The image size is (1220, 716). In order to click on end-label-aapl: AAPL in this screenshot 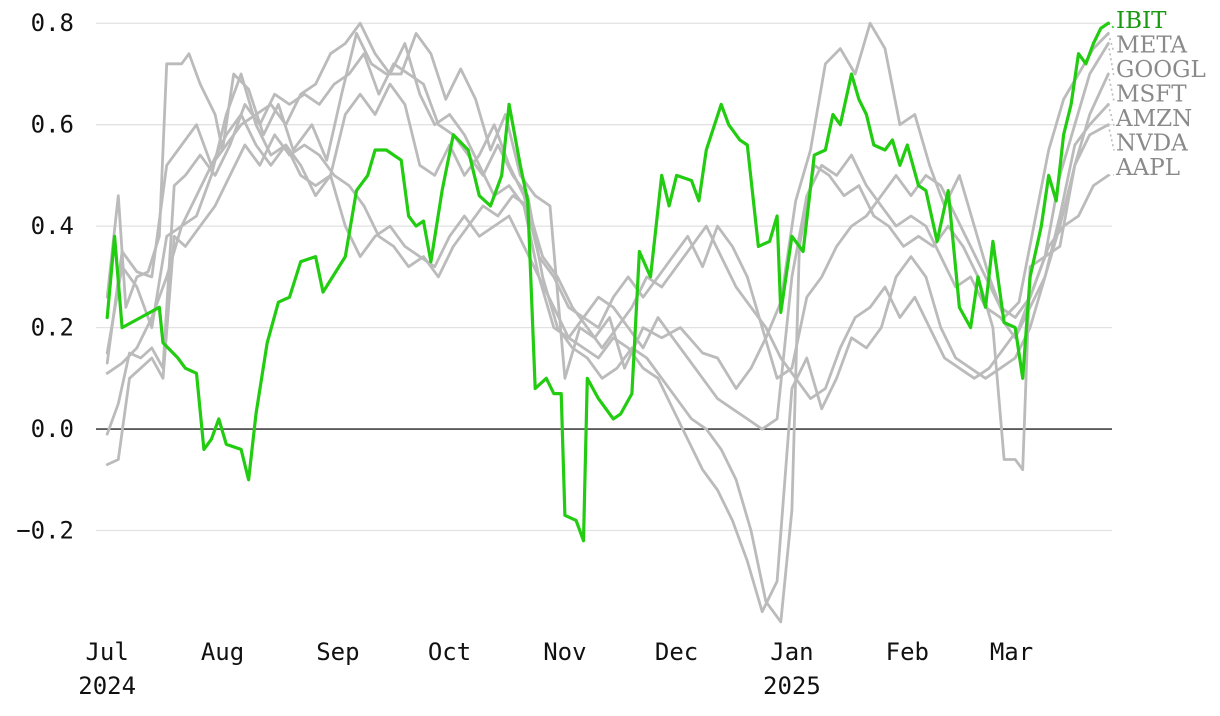, I will do `click(1147, 168)`.